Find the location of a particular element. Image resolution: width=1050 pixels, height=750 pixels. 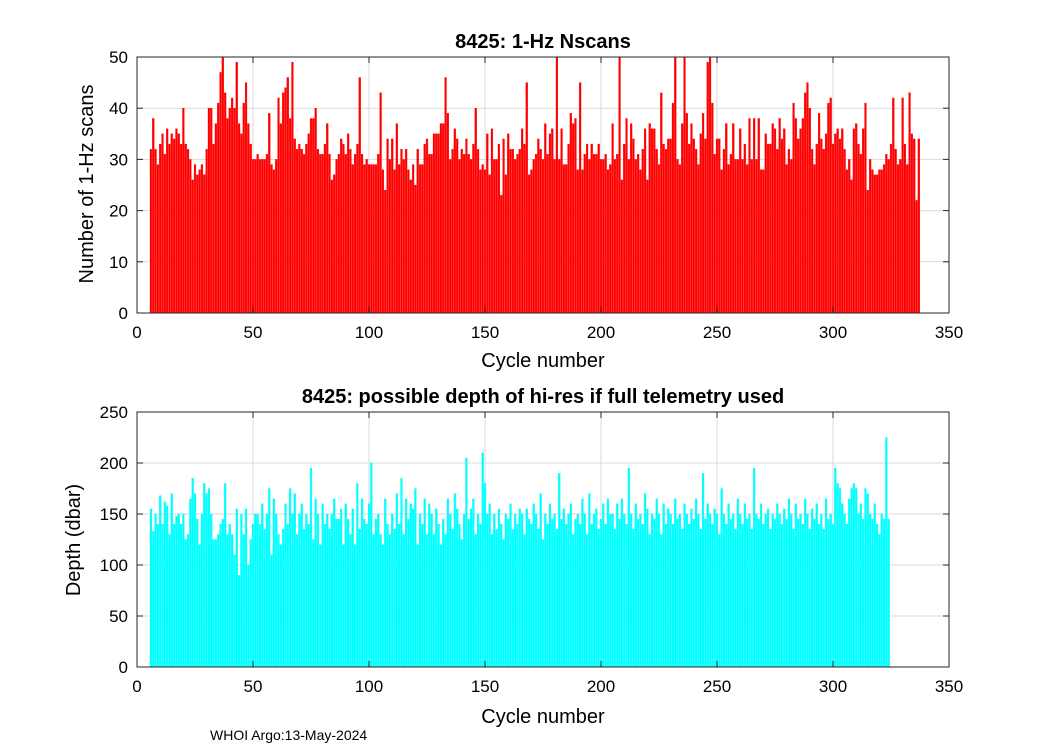

x-tick-label: 350 is located at coordinates (949, 686).